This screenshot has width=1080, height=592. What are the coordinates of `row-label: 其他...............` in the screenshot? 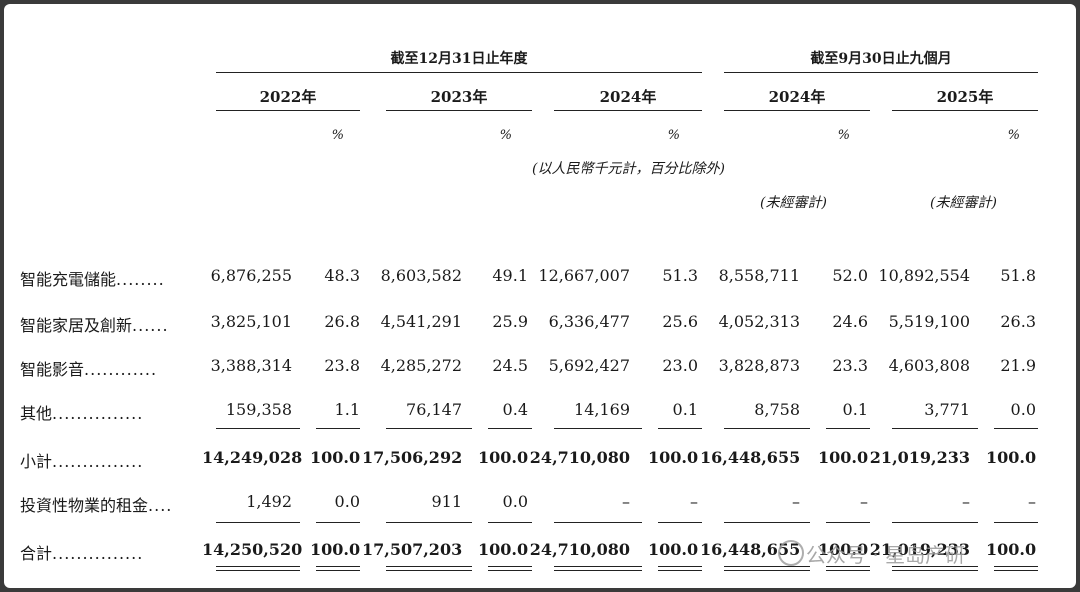 It's located at (106, 412).